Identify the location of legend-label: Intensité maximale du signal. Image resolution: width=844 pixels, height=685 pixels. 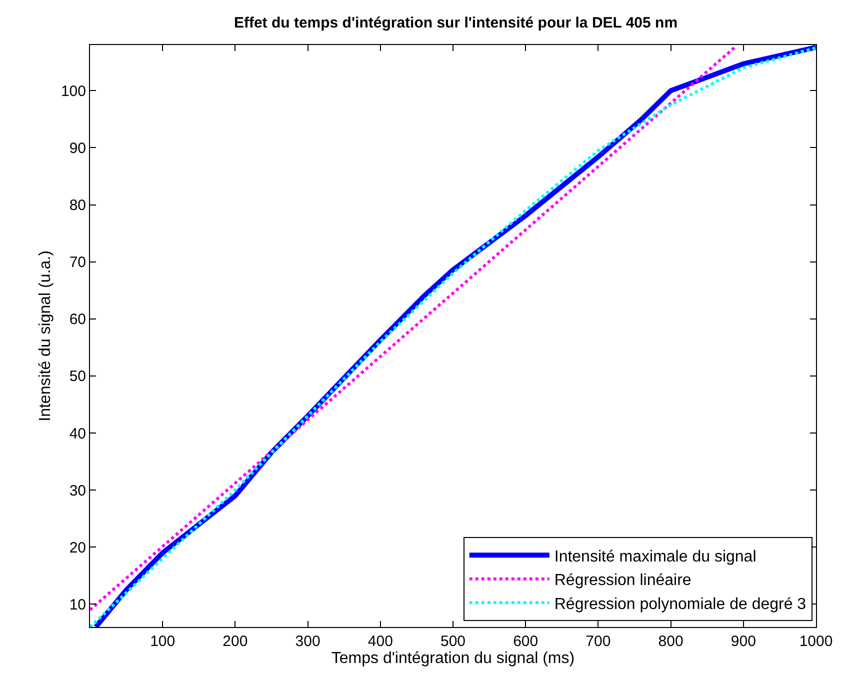
(655, 557).